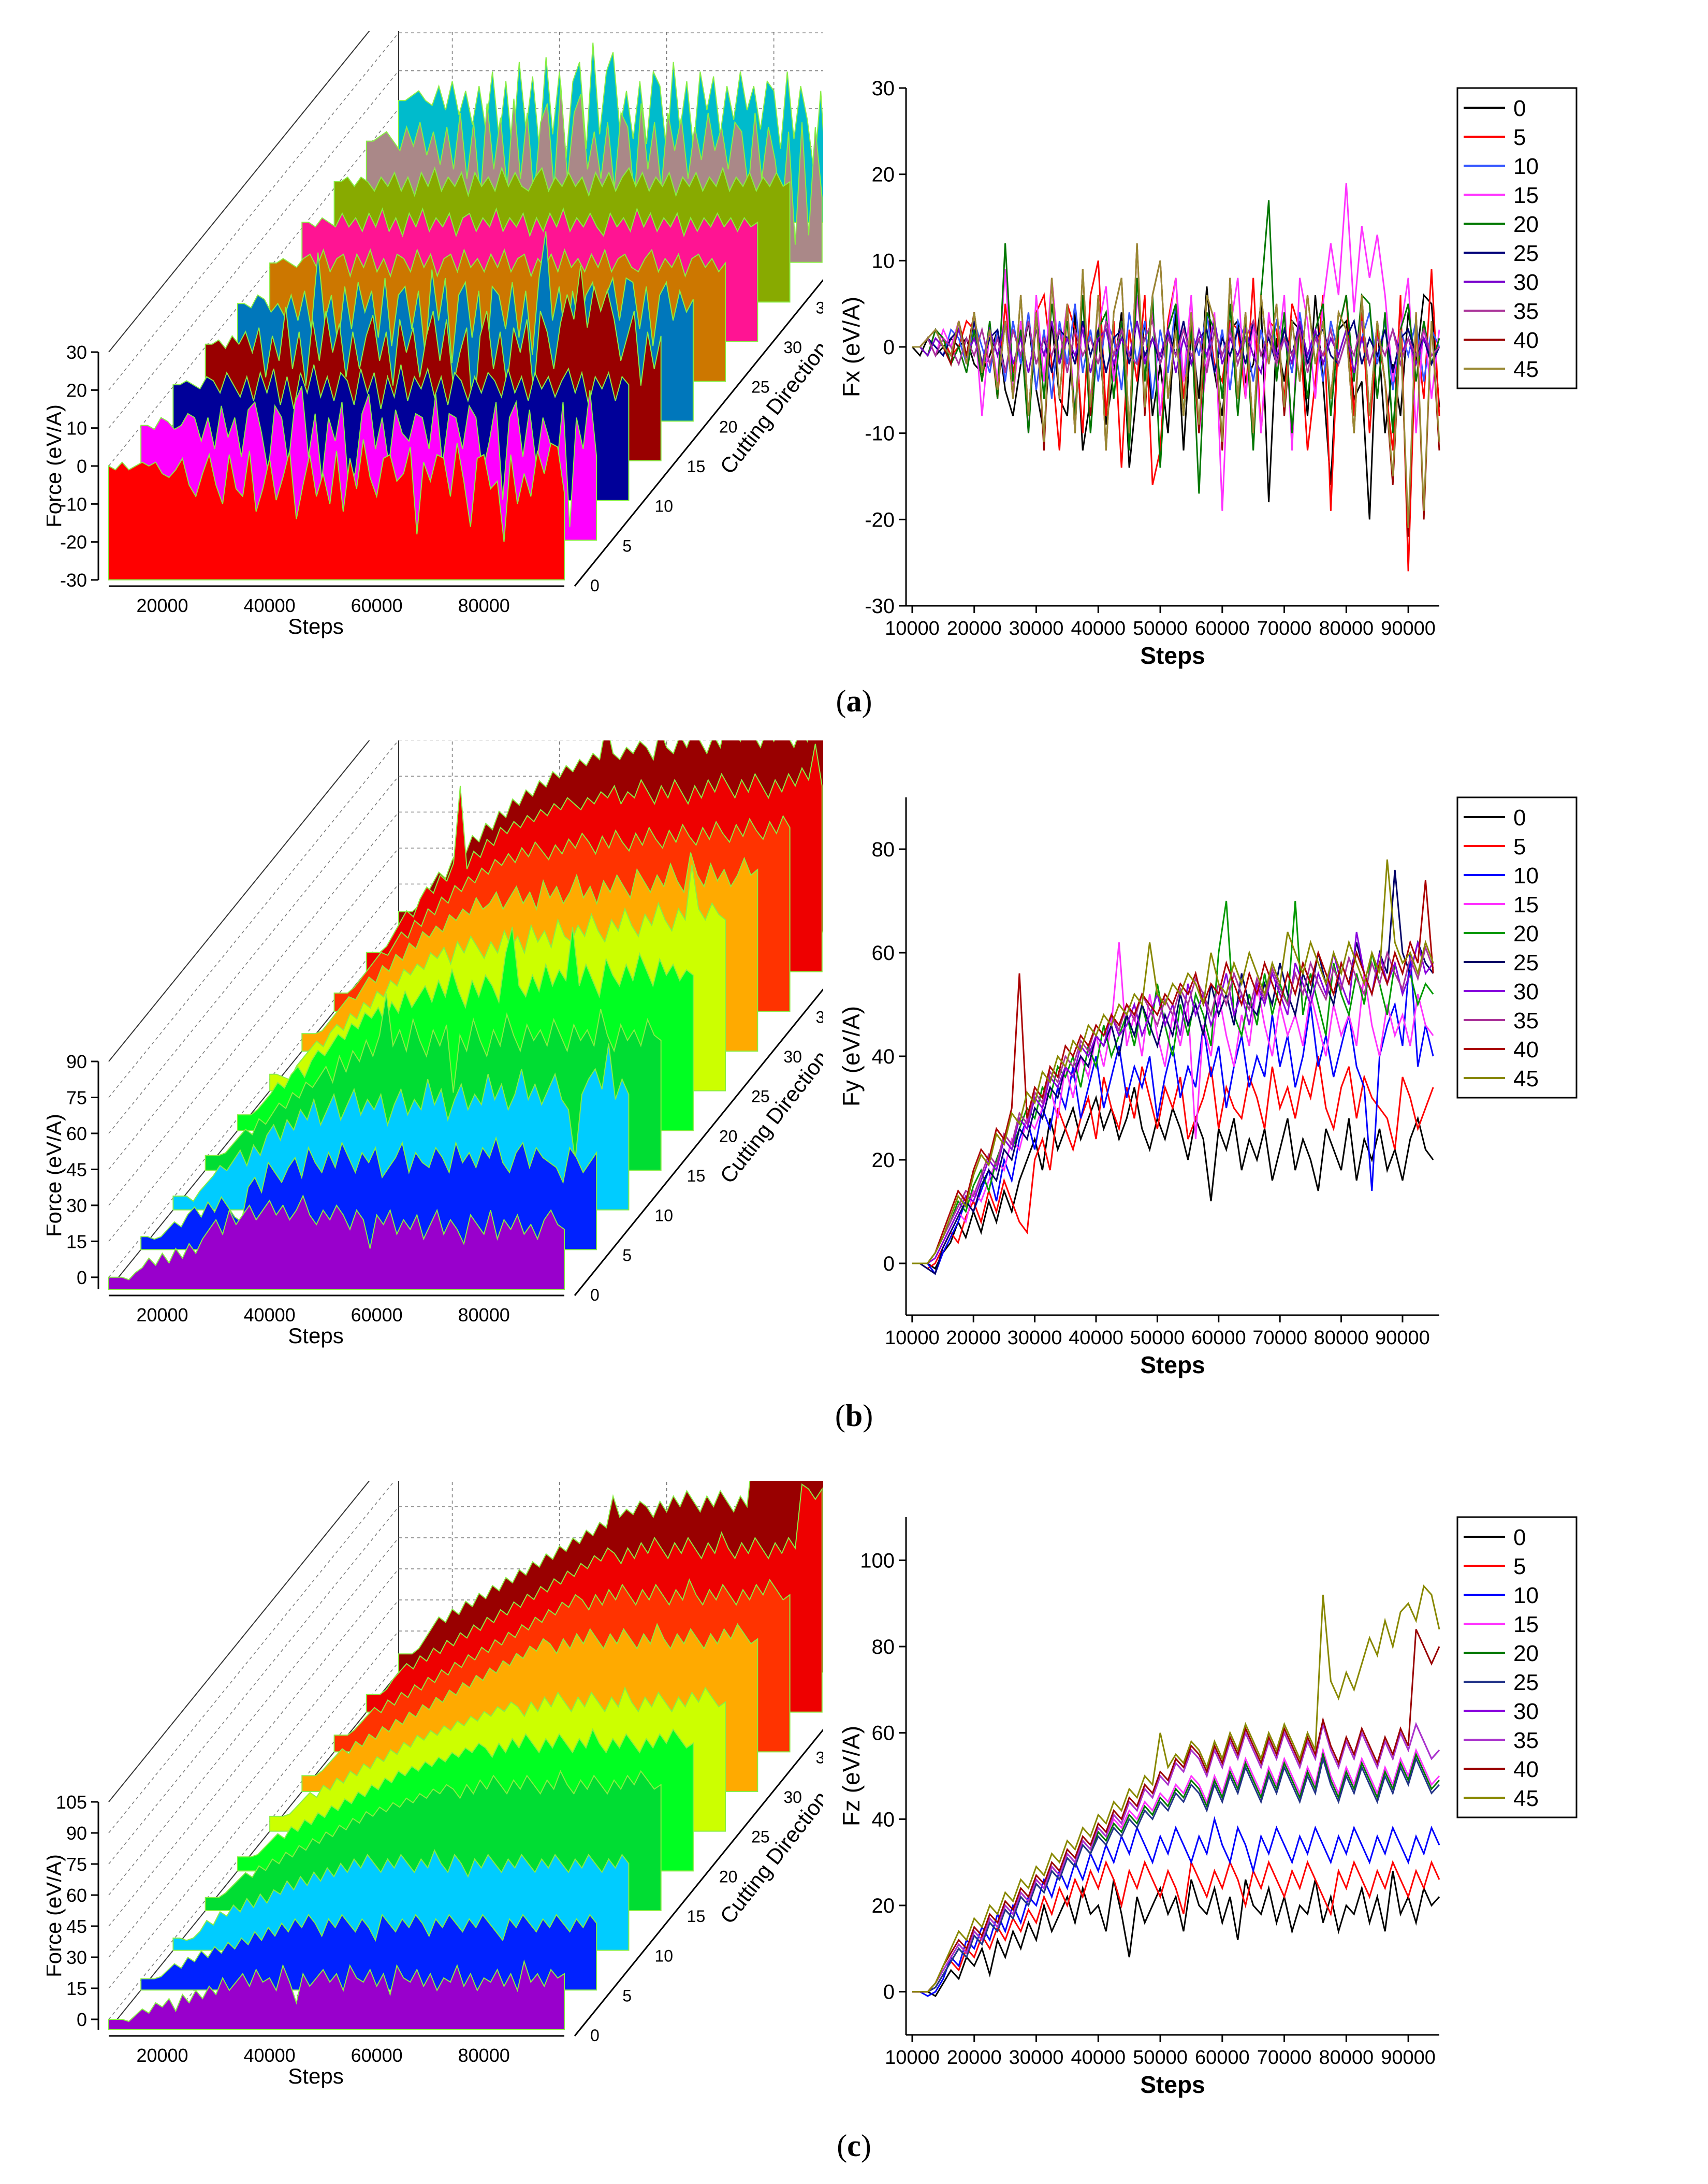 Image resolution: width=1708 pixels, height=2184 pixels. What do you see at coordinates (1347, 2058) in the screenshot?
I see `x-tick-label: 80000` at bounding box center [1347, 2058].